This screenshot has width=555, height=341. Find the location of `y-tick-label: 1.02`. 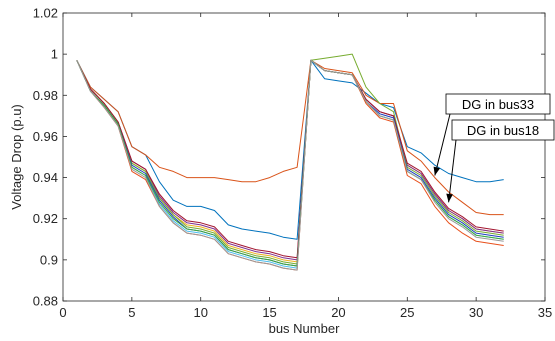

y-tick-label: 1.02 is located at coordinates (45, 13).